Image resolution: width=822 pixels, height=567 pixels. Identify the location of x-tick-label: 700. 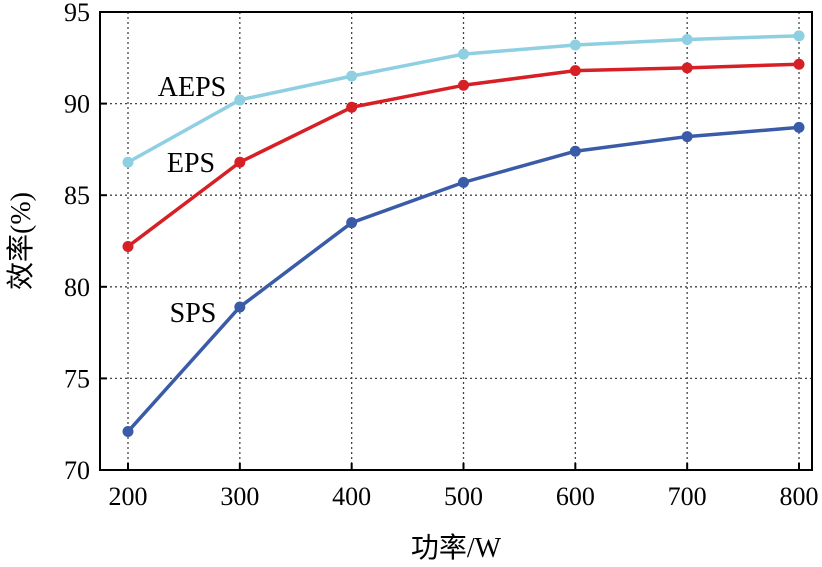
(687, 496).